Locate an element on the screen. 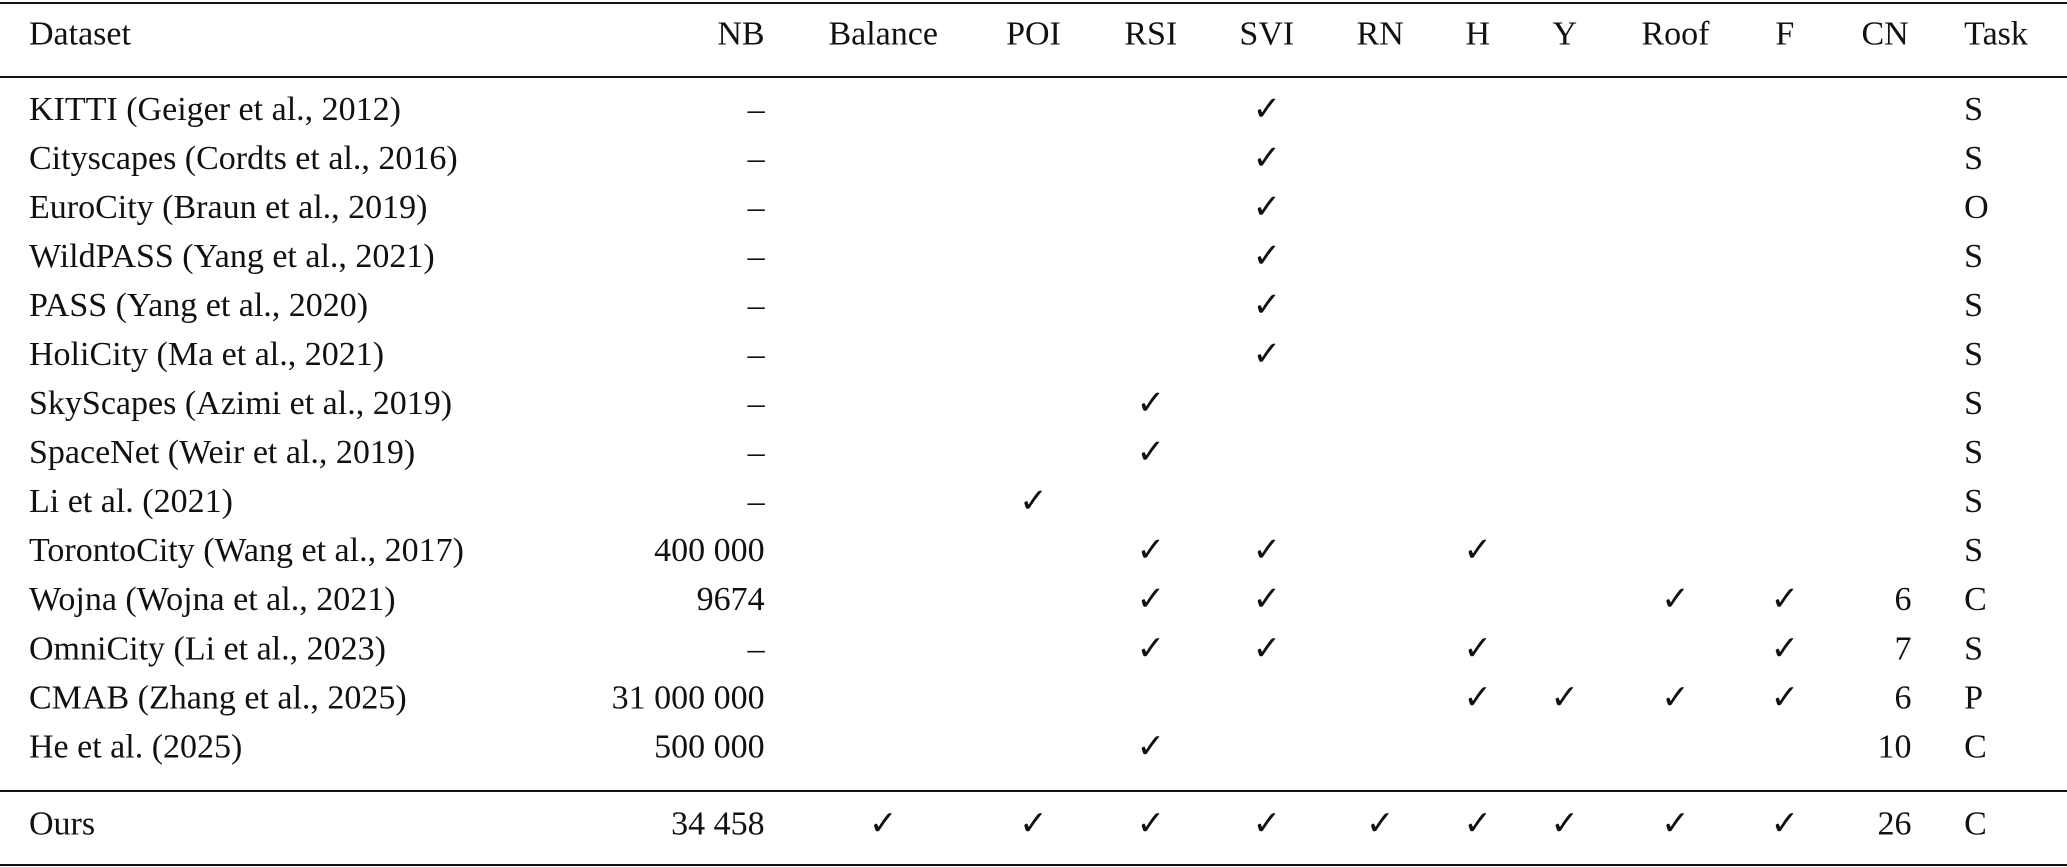 This screenshot has height=867, width=2067. header-cell: Balance is located at coordinates (883, 34).